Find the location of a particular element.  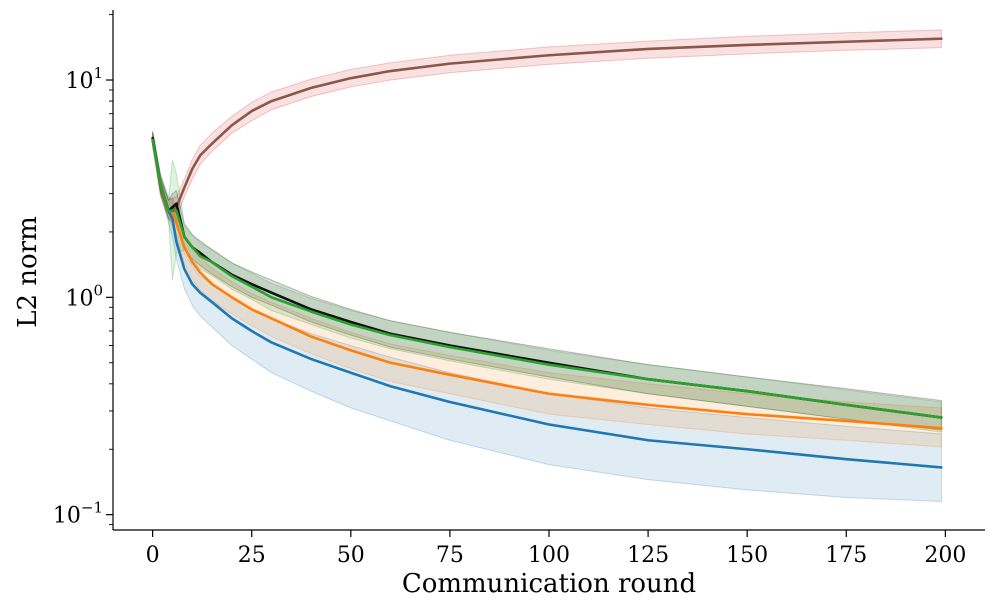

x-tick-label: 75 is located at coordinates (450, 555).